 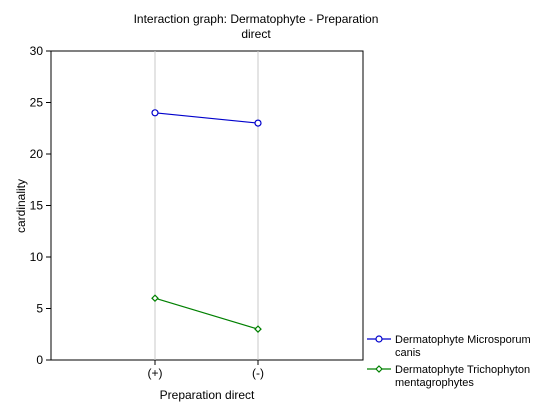 What do you see at coordinates (258, 373) in the screenshot?
I see `x-tick-label: (-)` at bounding box center [258, 373].